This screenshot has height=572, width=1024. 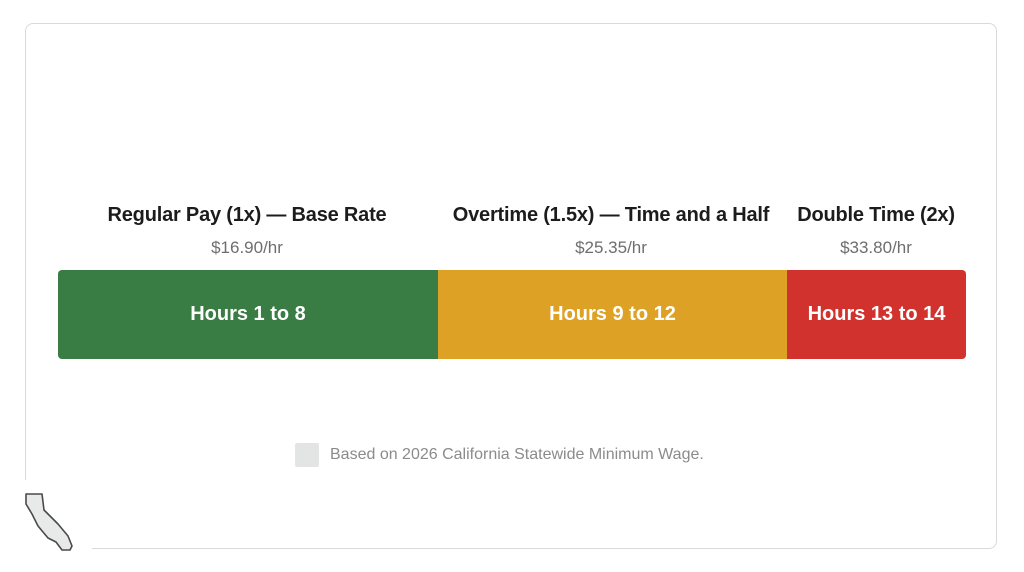 I want to click on segment-label-regular: Hours 1 to 8, so click(x=248, y=314).